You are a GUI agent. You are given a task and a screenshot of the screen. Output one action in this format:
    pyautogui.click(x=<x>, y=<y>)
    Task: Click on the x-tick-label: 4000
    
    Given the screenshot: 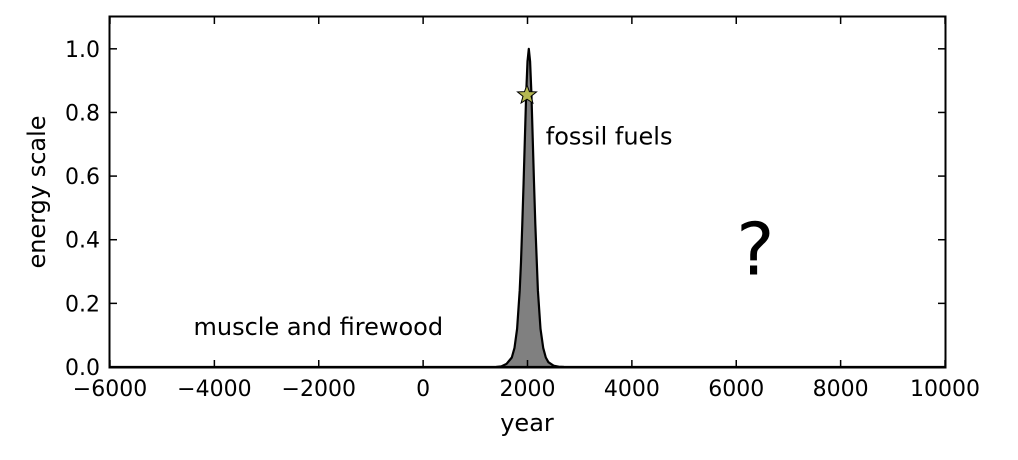 What is the action you would take?
    pyautogui.click(x=632, y=389)
    